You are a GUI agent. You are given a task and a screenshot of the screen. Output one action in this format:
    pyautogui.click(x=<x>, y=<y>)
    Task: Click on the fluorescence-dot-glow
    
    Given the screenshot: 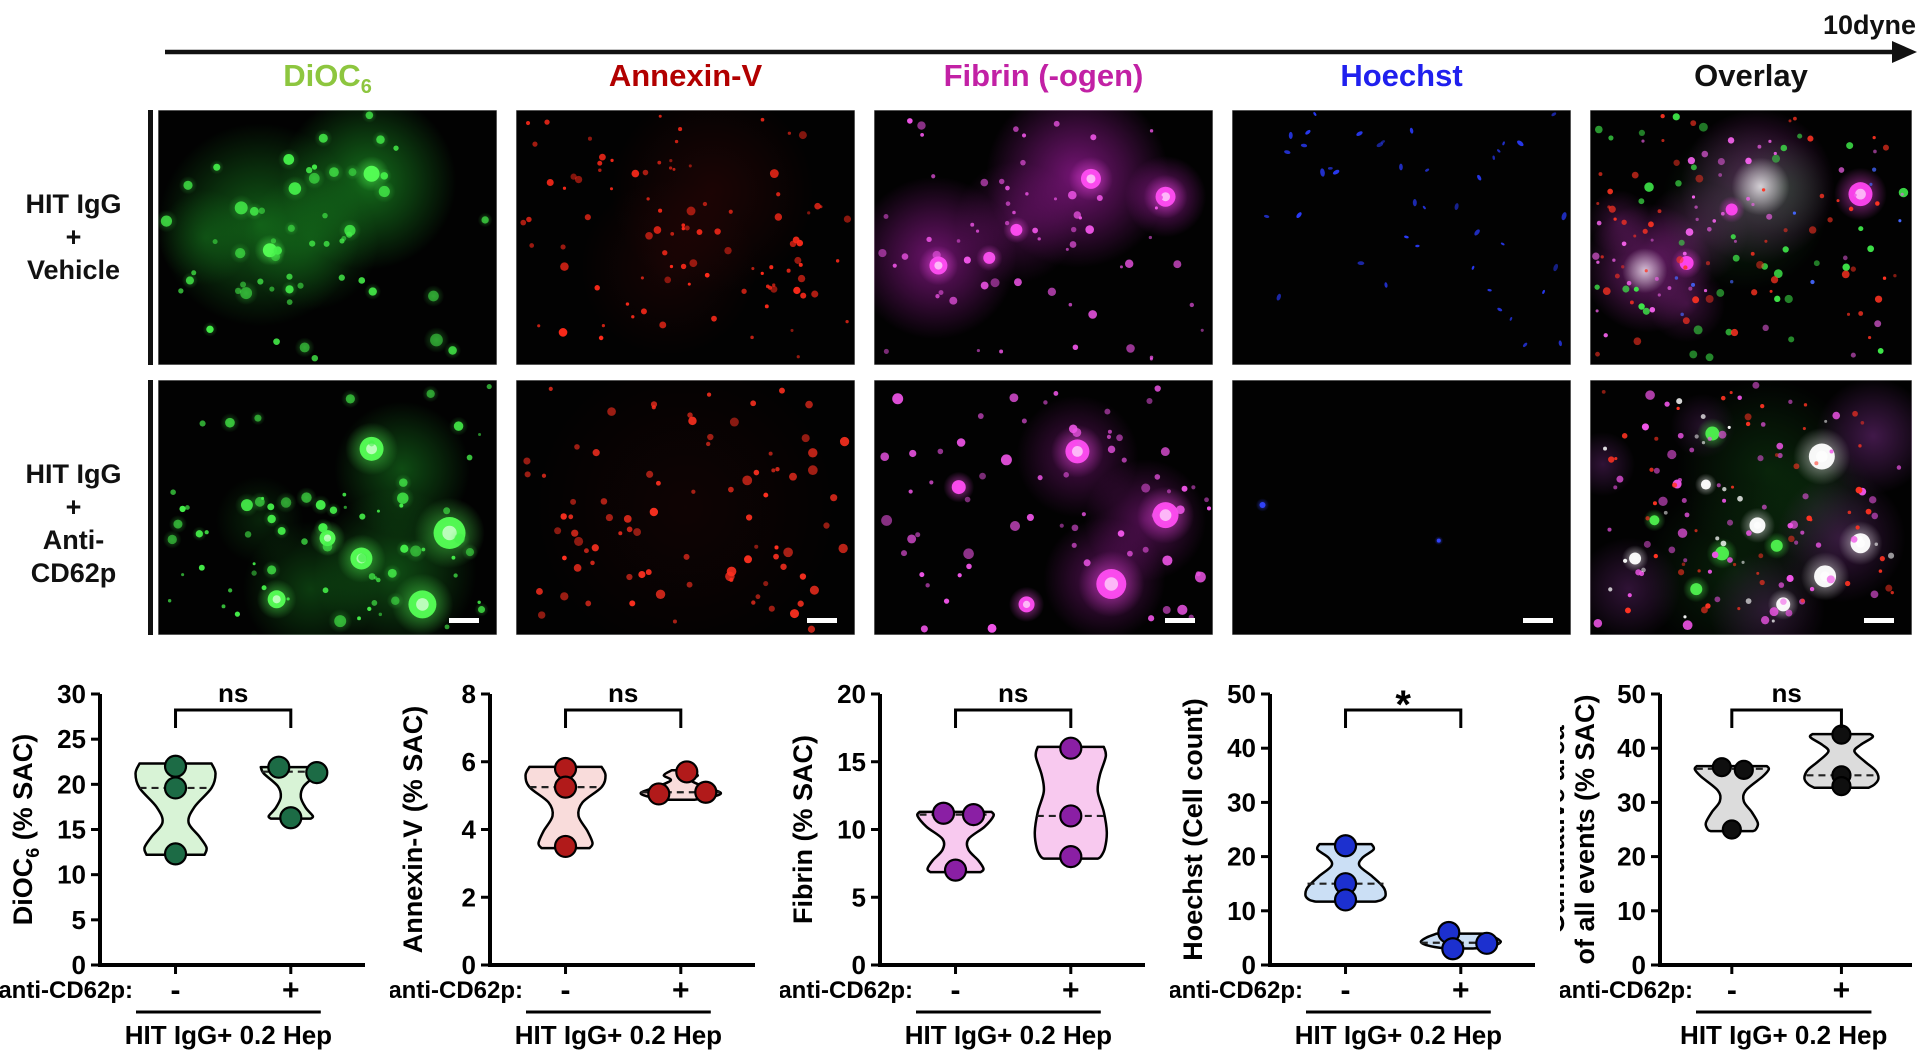 What is the action you would take?
    pyautogui.click(x=254, y=634)
    